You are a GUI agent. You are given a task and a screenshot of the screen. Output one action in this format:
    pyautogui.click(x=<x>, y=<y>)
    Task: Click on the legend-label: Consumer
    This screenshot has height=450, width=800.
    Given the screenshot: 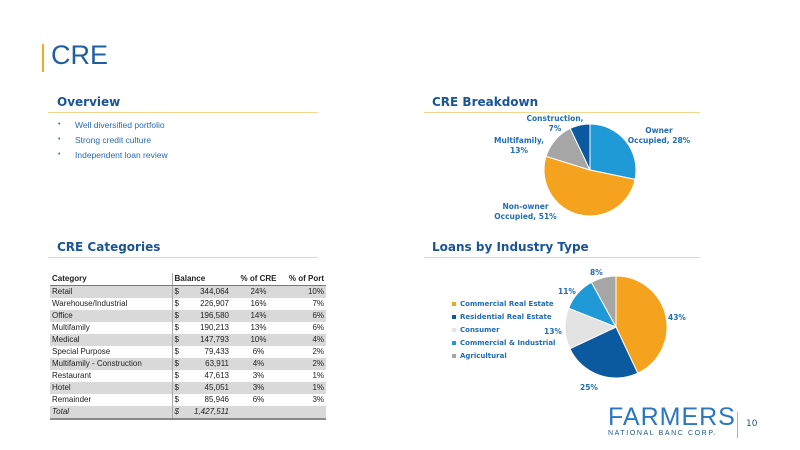 What is the action you would take?
    pyautogui.click(x=480, y=329)
    